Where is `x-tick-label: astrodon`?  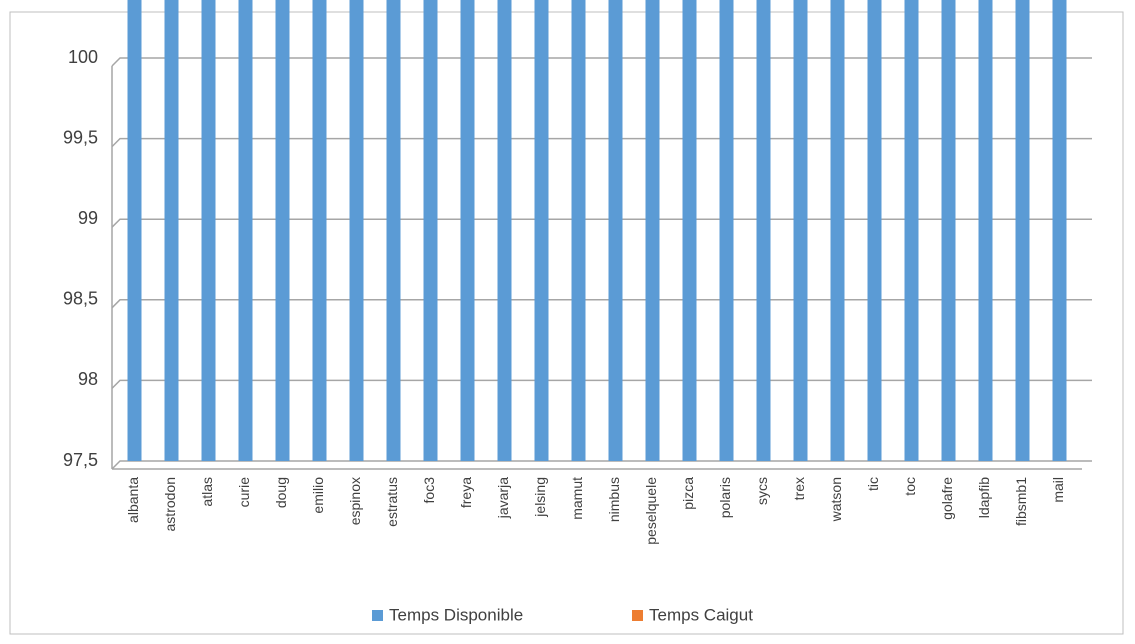 x-tick-label: astrodon is located at coordinates (170, 504).